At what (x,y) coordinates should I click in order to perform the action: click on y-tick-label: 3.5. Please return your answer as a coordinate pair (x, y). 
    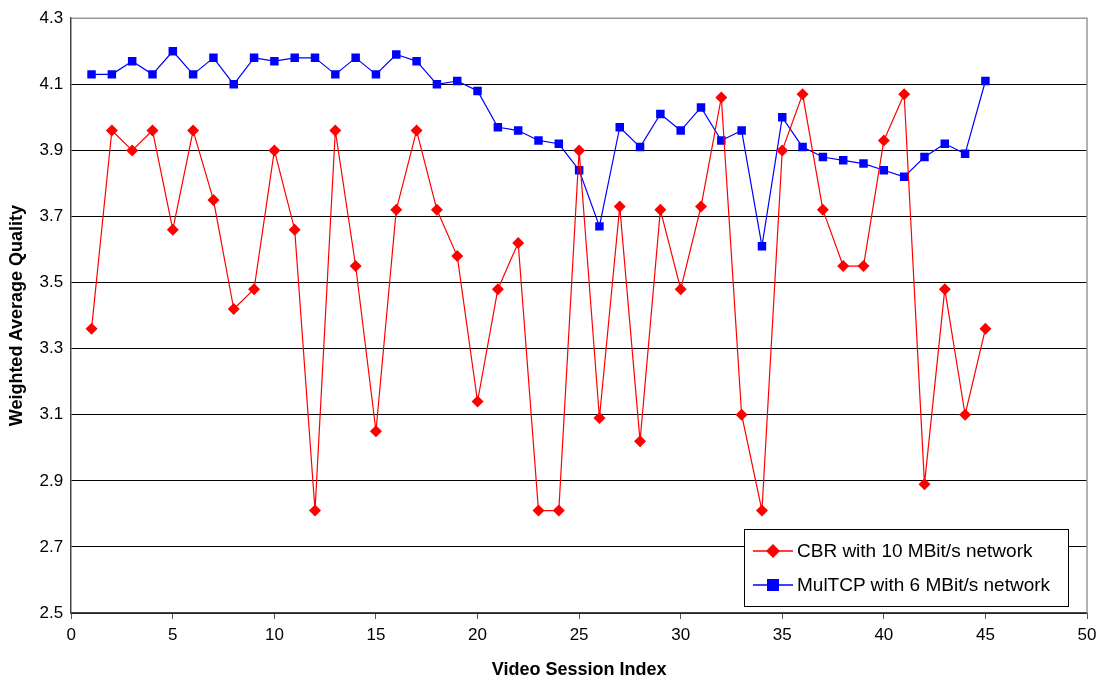
    Looking at the image, I should click on (51, 282).